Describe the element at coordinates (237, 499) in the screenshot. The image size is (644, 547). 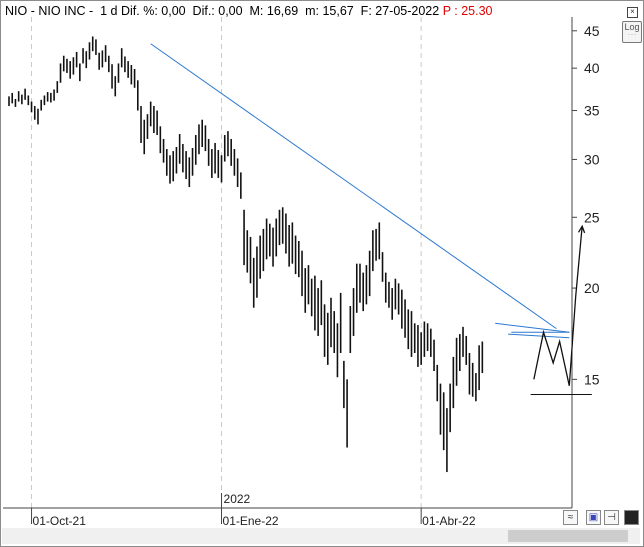
I see `year-marker-label: 2022` at that location.